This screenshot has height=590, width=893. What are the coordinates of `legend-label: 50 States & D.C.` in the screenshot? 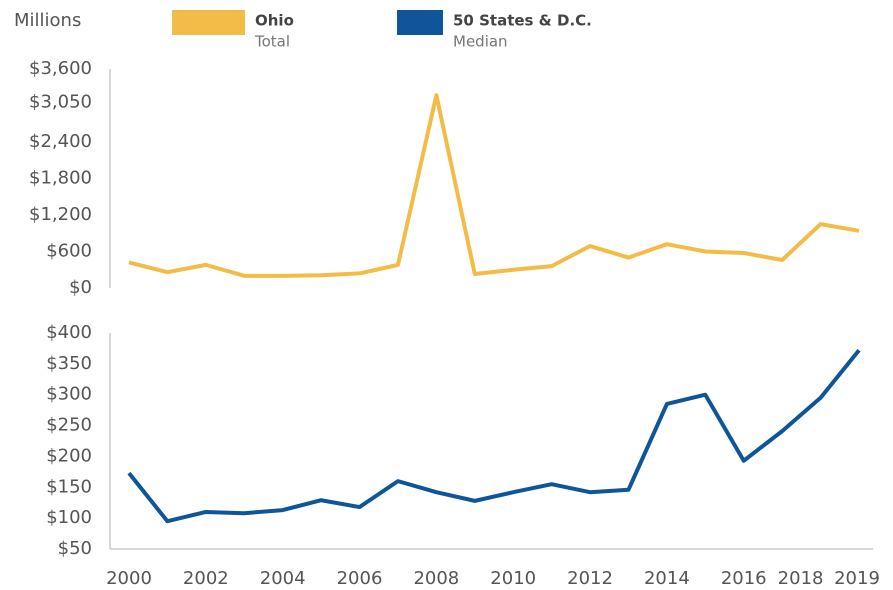 It's located at (522, 21).